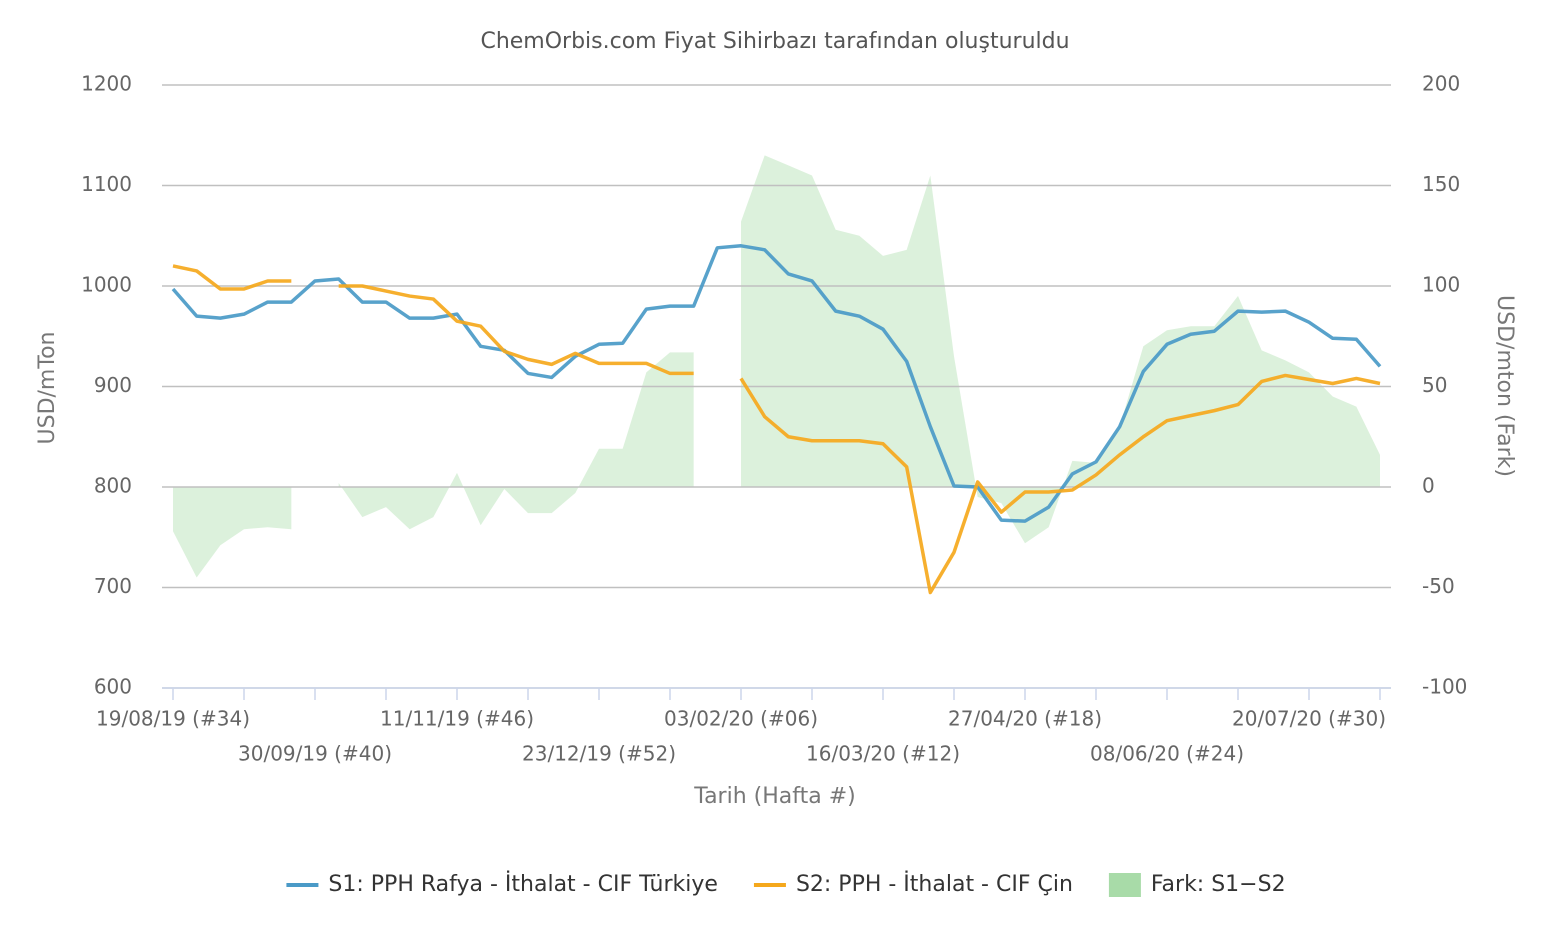  Describe the element at coordinates (173, 719) in the screenshot. I see `x-tick-label: 19/08/19 (#34)` at that location.